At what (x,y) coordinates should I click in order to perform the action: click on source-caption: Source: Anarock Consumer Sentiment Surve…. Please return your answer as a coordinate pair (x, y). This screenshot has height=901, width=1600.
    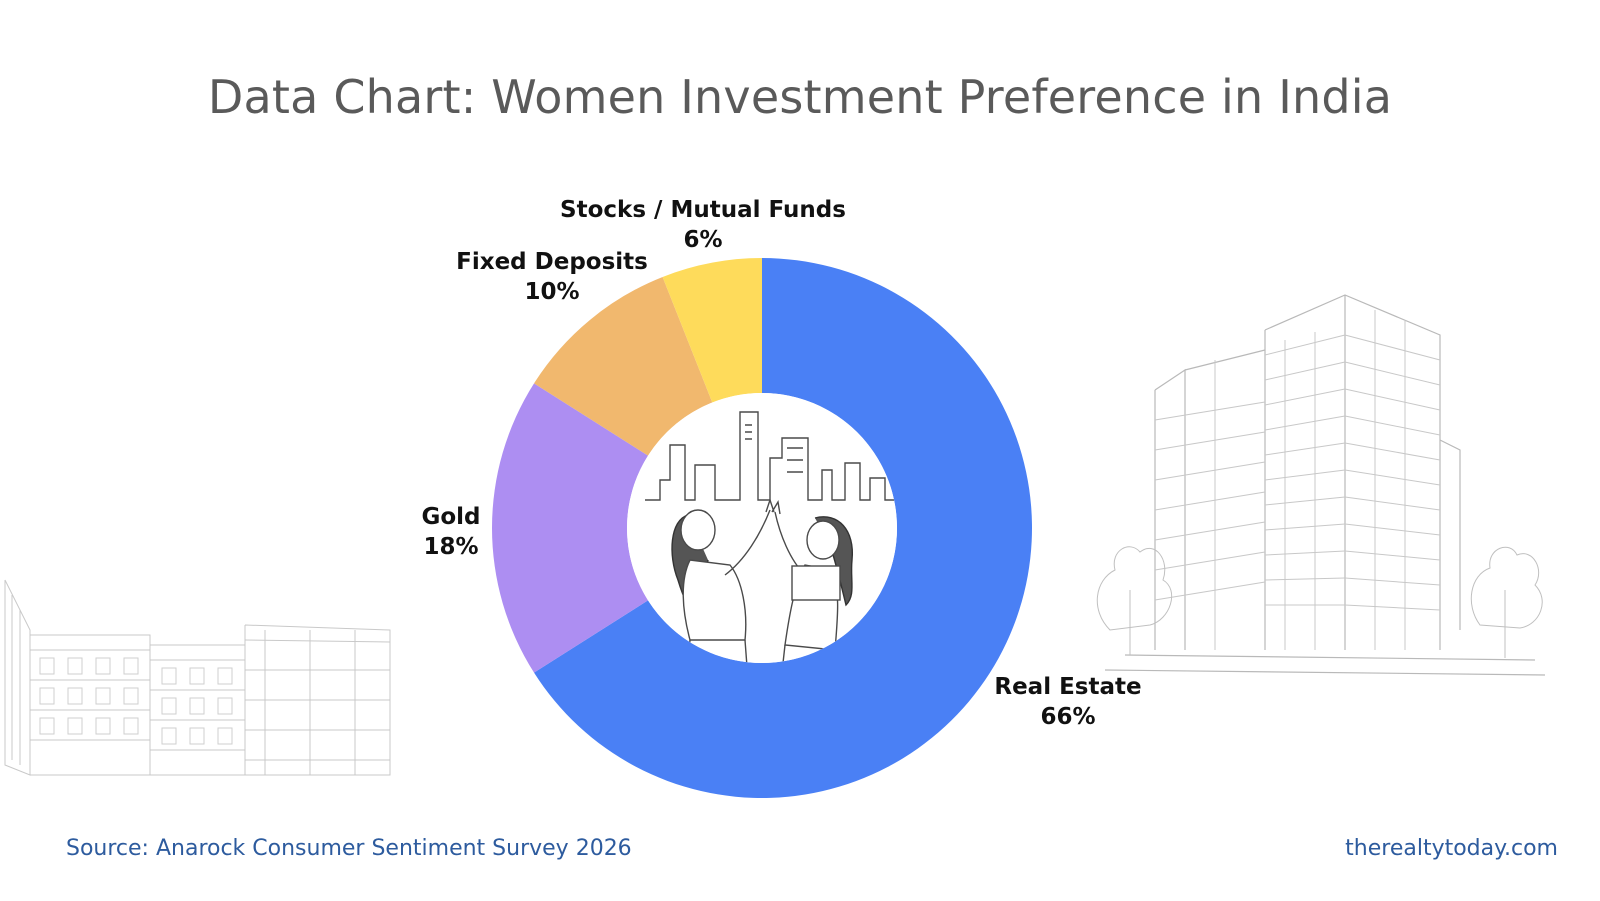
    Looking at the image, I should click on (349, 848).